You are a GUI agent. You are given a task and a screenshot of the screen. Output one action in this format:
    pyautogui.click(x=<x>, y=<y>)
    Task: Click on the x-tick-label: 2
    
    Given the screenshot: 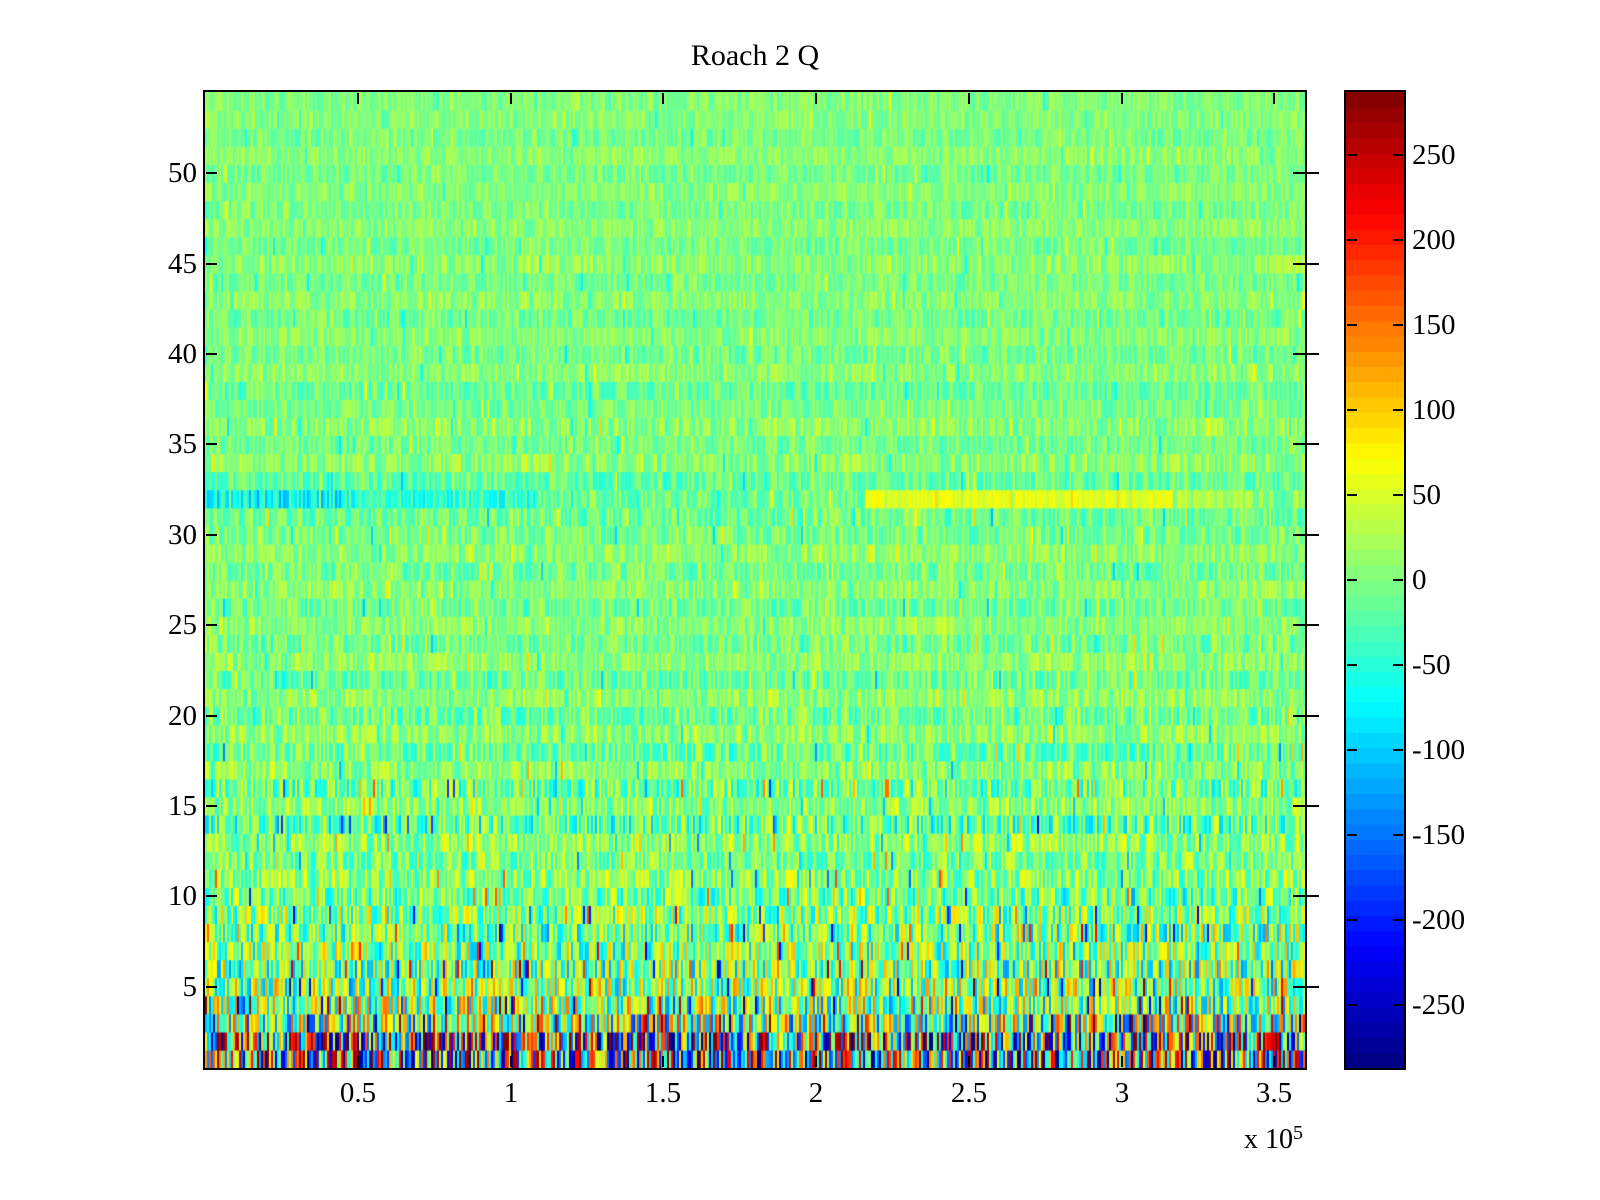 What is the action you would take?
    pyautogui.click(x=816, y=1093)
    